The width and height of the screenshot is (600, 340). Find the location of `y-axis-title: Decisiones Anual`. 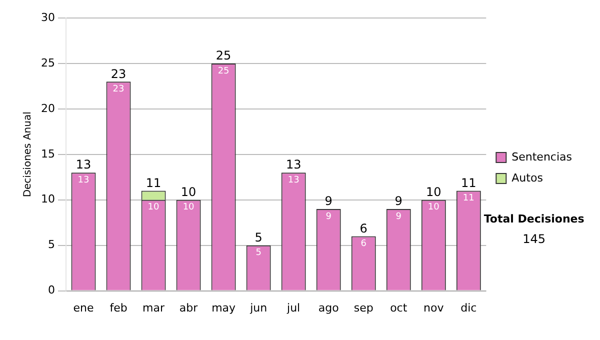

y-axis-title: Decisiones Anual is located at coordinates (28, 155).